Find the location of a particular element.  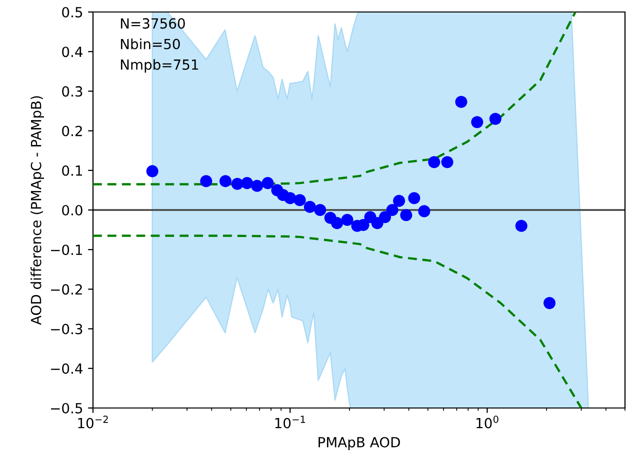

y-tick-label: 0.1 is located at coordinates (72, 170).